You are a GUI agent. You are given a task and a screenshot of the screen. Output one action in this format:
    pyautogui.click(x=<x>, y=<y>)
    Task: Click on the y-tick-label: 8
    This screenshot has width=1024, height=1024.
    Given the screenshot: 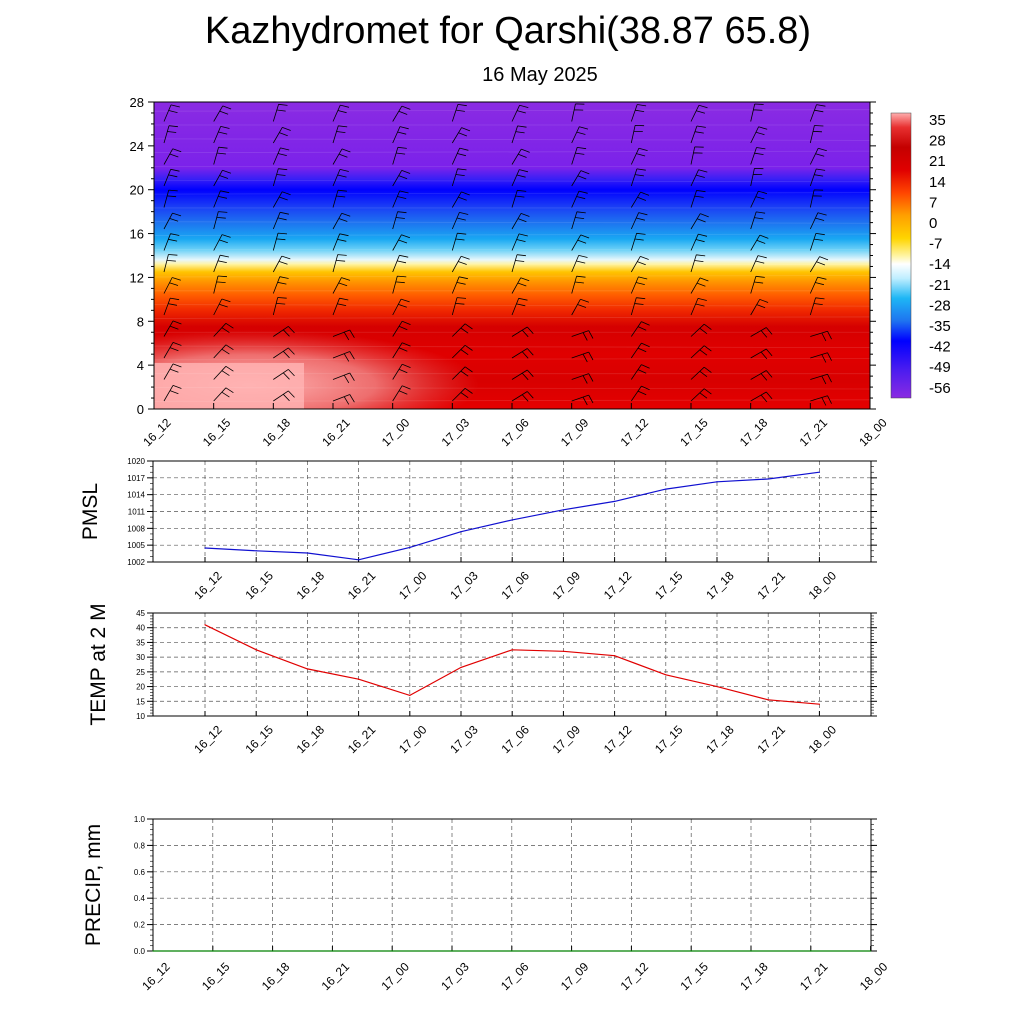 What is the action you would take?
    pyautogui.click(x=140, y=321)
    